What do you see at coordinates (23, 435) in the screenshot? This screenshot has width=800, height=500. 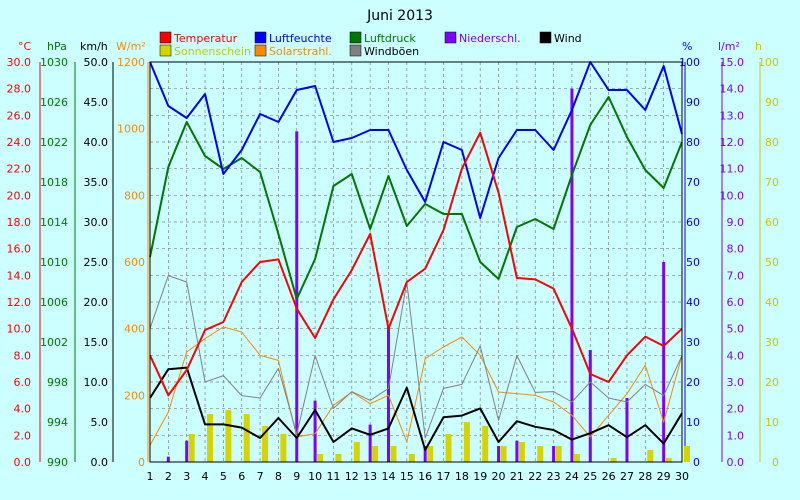 I see `temp-axis-tick-label: 2.0` at bounding box center [23, 435].